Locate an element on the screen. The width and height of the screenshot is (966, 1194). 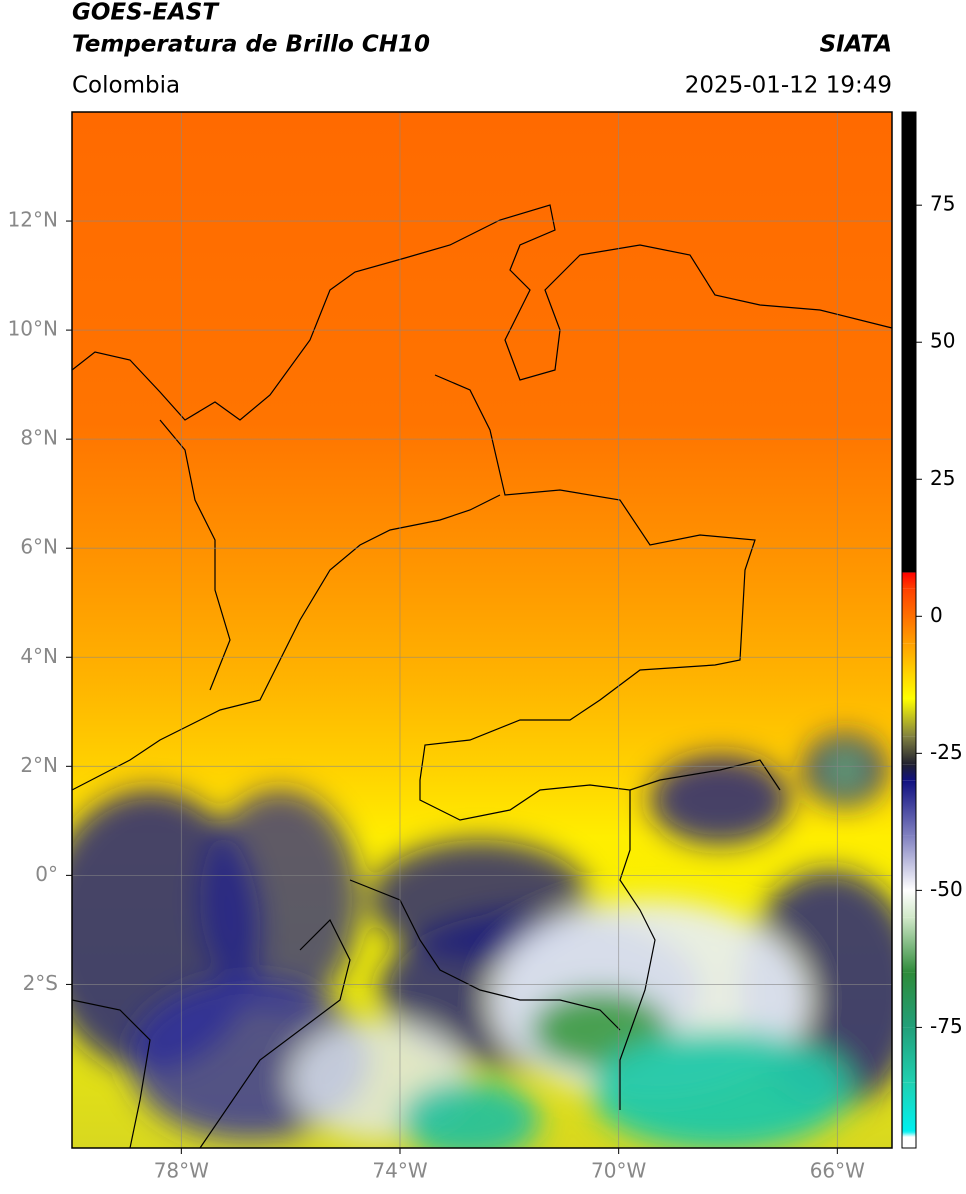
y-tick-label: 4°N is located at coordinates (39, 656).